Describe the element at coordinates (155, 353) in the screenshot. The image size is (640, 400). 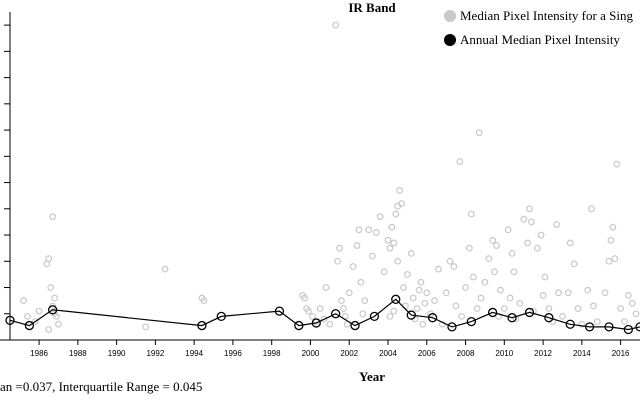
I see `x-tick-label: 1992` at that location.